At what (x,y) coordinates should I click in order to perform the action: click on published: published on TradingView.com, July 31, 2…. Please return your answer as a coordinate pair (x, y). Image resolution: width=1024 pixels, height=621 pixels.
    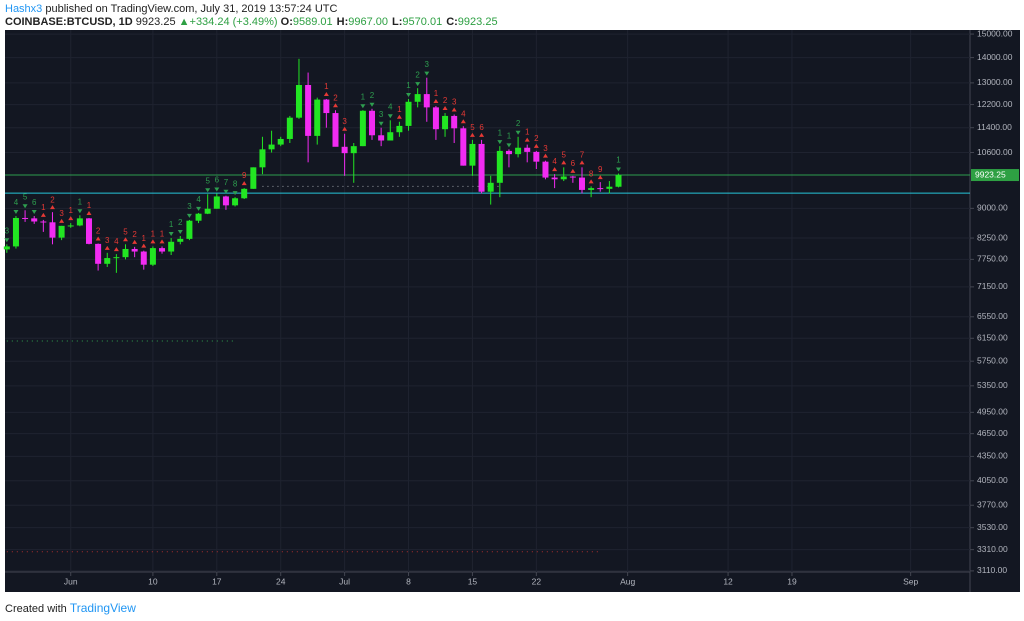
    Looking at the image, I should click on (190, 9).